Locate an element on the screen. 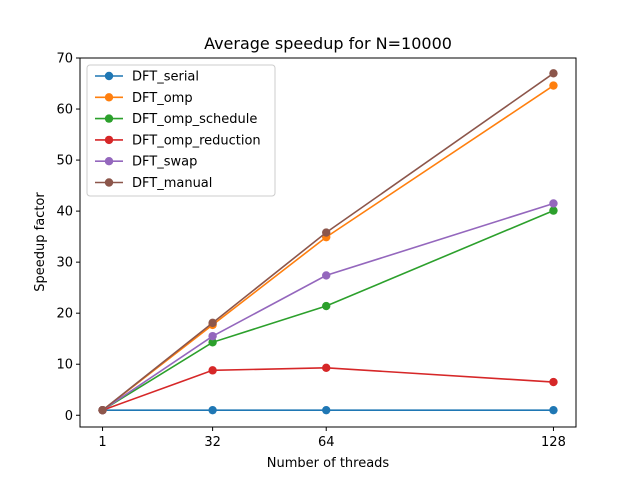 Image resolution: width=640 pixels, height=480 pixels. y-tick-label: 20 is located at coordinates (64, 314).